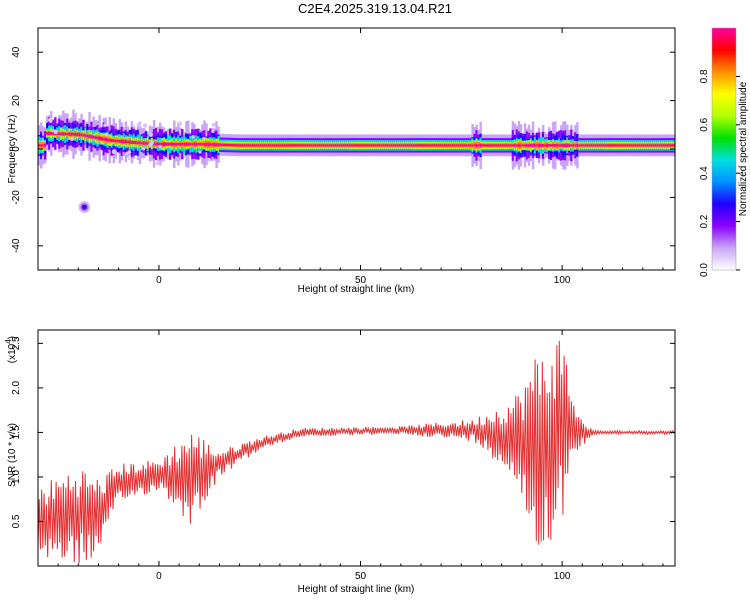 Image resolution: width=750 pixels, height=600 pixels. I want to click on colorbar-tick-label: 0.4, so click(704, 173).